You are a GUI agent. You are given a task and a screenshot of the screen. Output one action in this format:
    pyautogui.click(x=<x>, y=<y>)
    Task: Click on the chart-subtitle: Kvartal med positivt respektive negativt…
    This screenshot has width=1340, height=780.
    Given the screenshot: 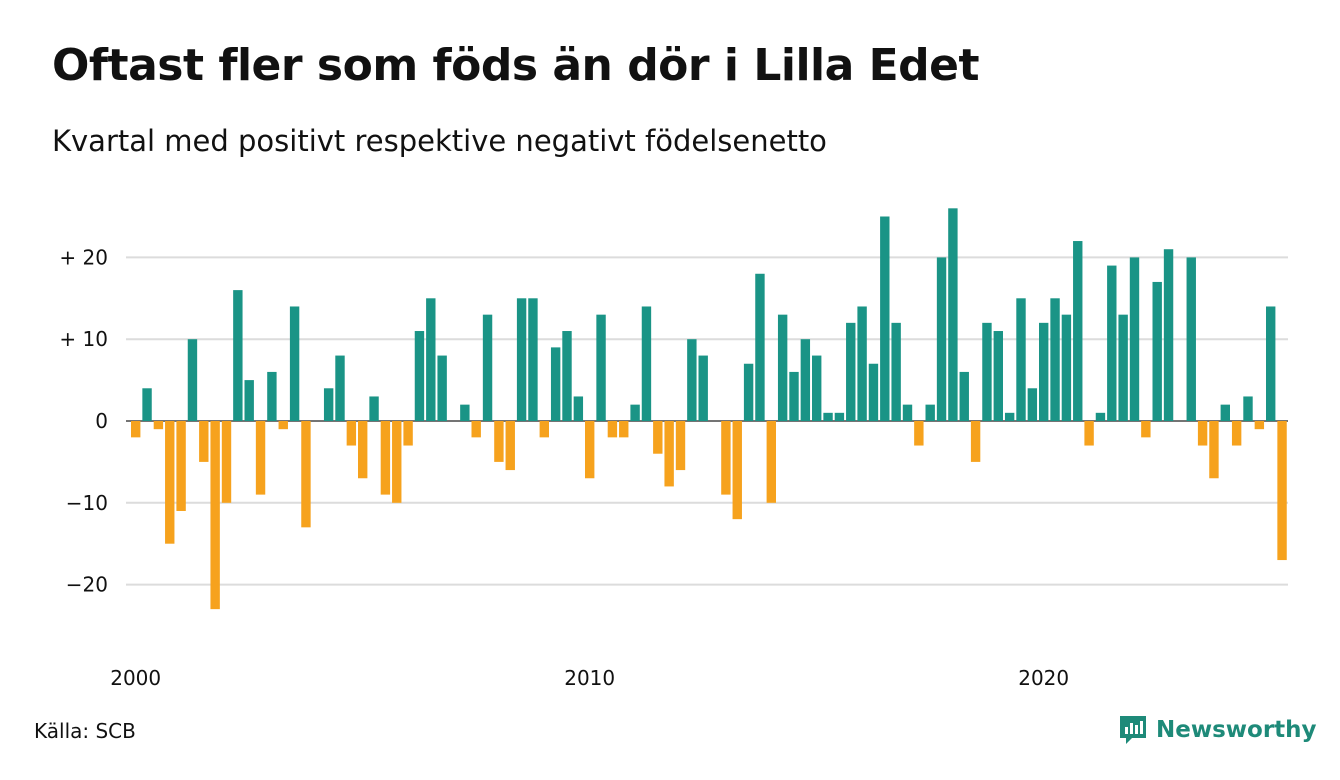 What is the action you would take?
    pyautogui.click(x=439, y=141)
    